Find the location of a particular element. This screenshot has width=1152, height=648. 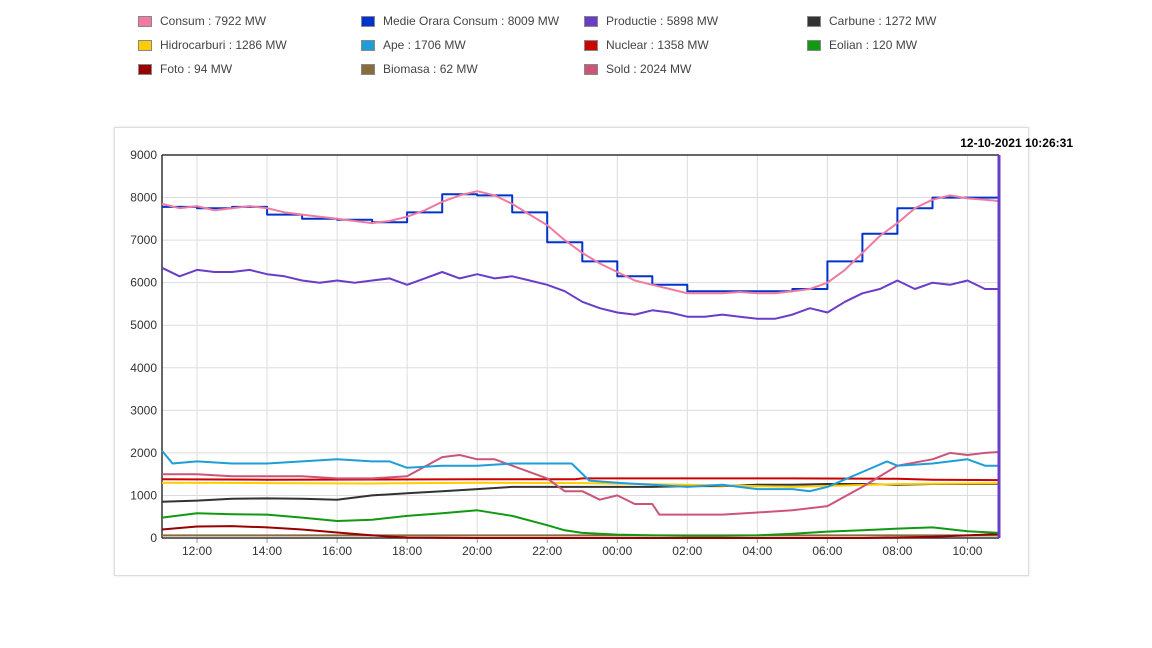

y-tick-label: 3000 is located at coordinates (143, 410).